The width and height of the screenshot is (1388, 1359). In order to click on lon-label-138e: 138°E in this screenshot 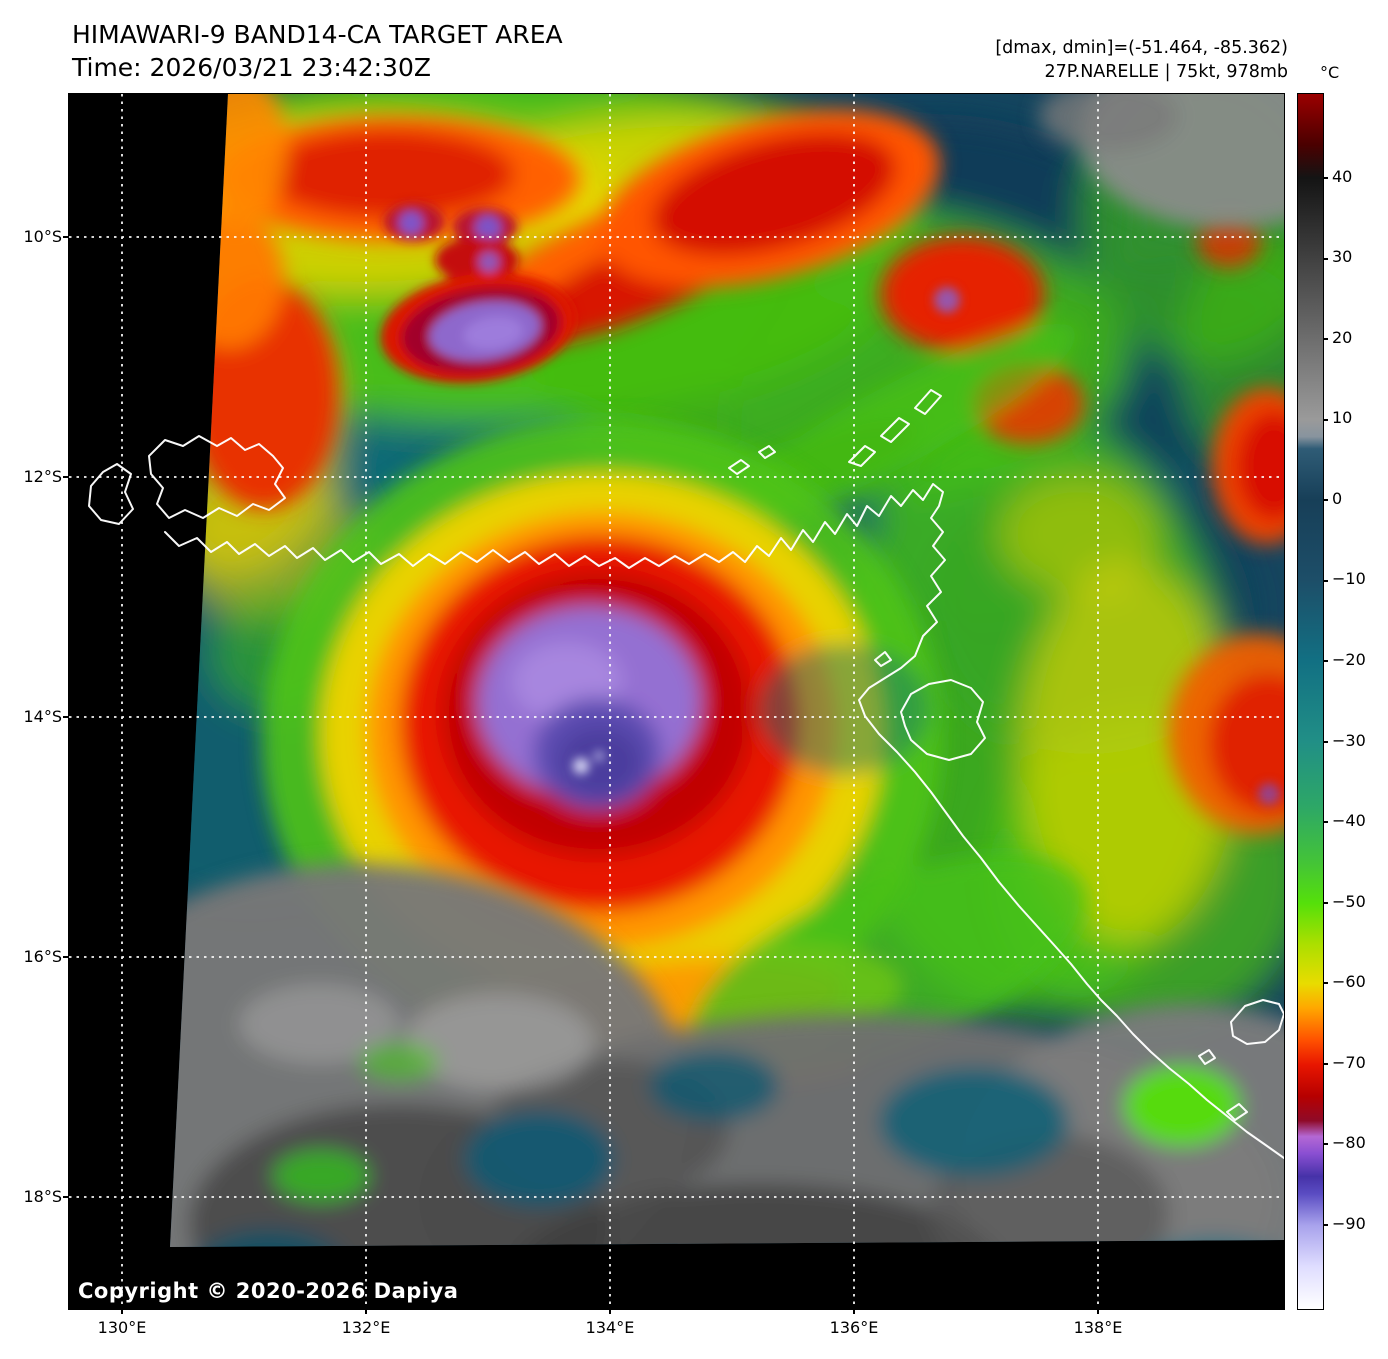, I will do `click(1098, 1327)`.